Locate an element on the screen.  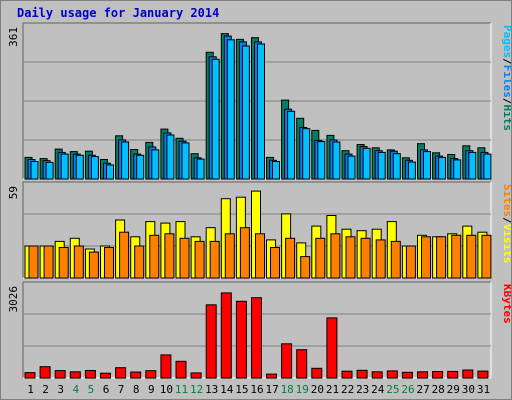
day-label-9: 9 is located at coordinates (151, 389).